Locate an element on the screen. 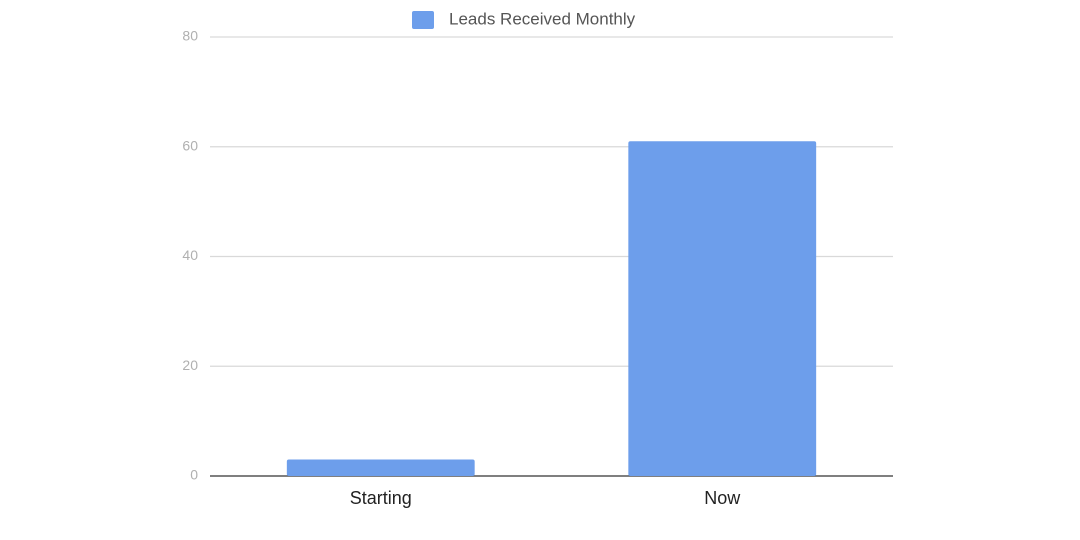 The width and height of the screenshot is (1080, 540). y-tick-label: 0 is located at coordinates (194, 475).